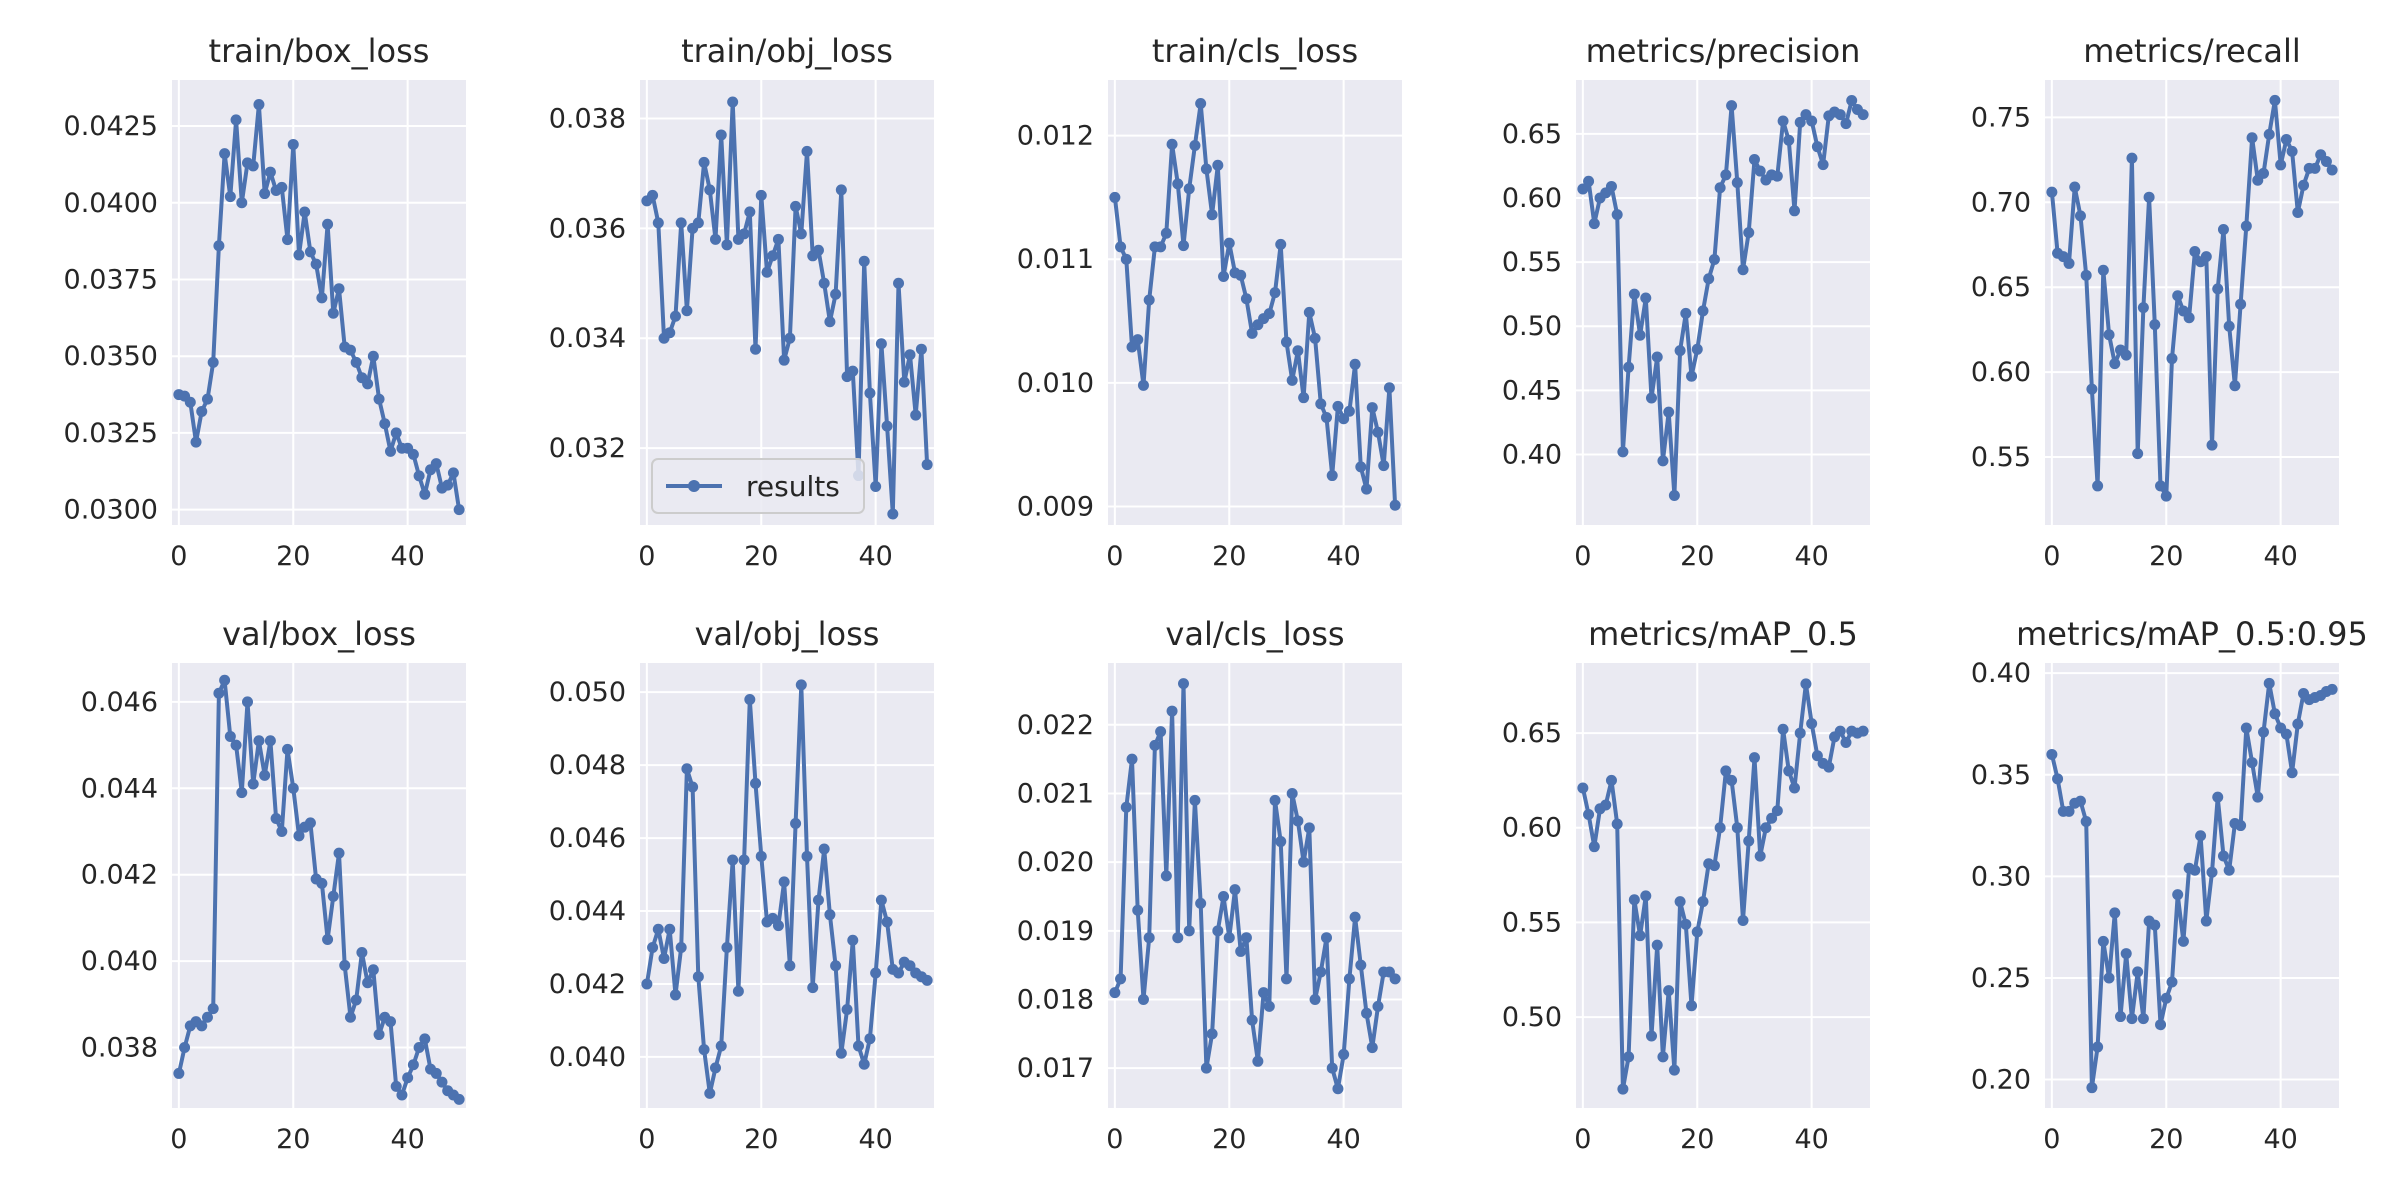 This screenshot has height=1200, width=2400. What do you see at coordinates (787, 634) in the screenshot?
I see `subplot-title: val/obj_loss` at bounding box center [787, 634].